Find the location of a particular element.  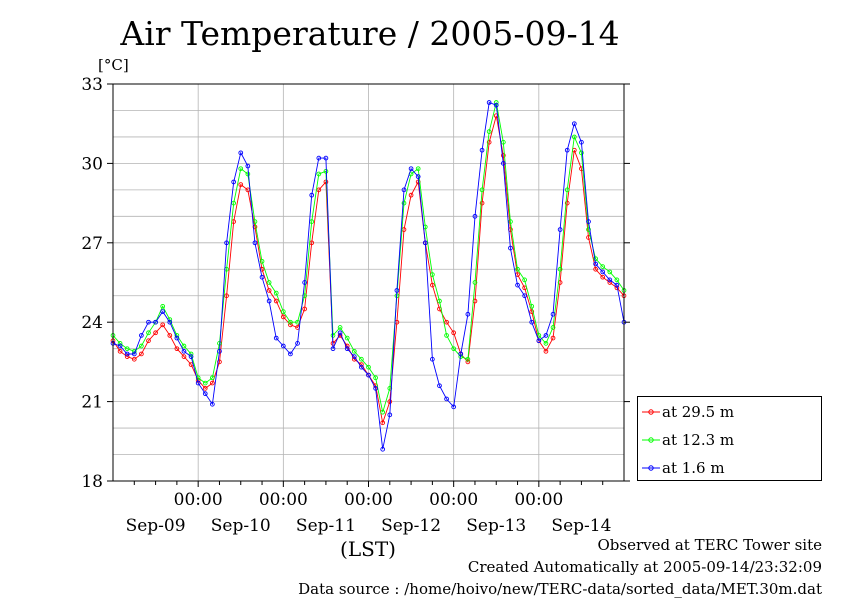

y-tick-label: 18 is located at coordinates (92, 482).